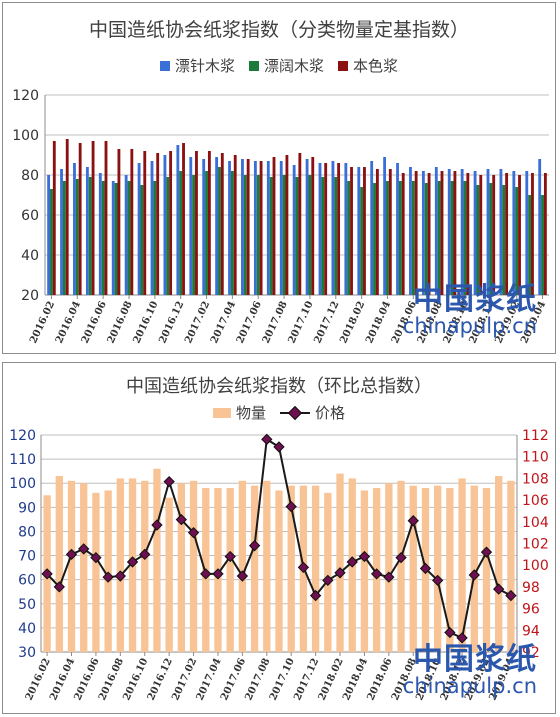  Describe the element at coordinates (27, 581) in the screenshot. I see `y-tick-label-left: 60` at that location.